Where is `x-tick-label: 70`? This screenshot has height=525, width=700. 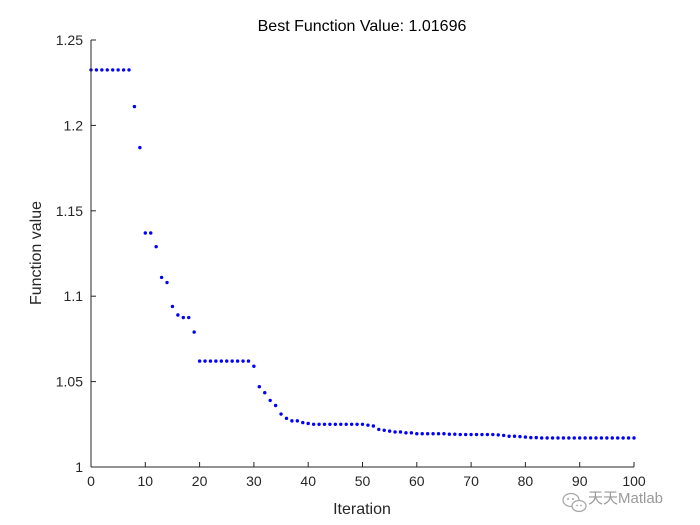
x-tick-label: 70 is located at coordinates (471, 481).